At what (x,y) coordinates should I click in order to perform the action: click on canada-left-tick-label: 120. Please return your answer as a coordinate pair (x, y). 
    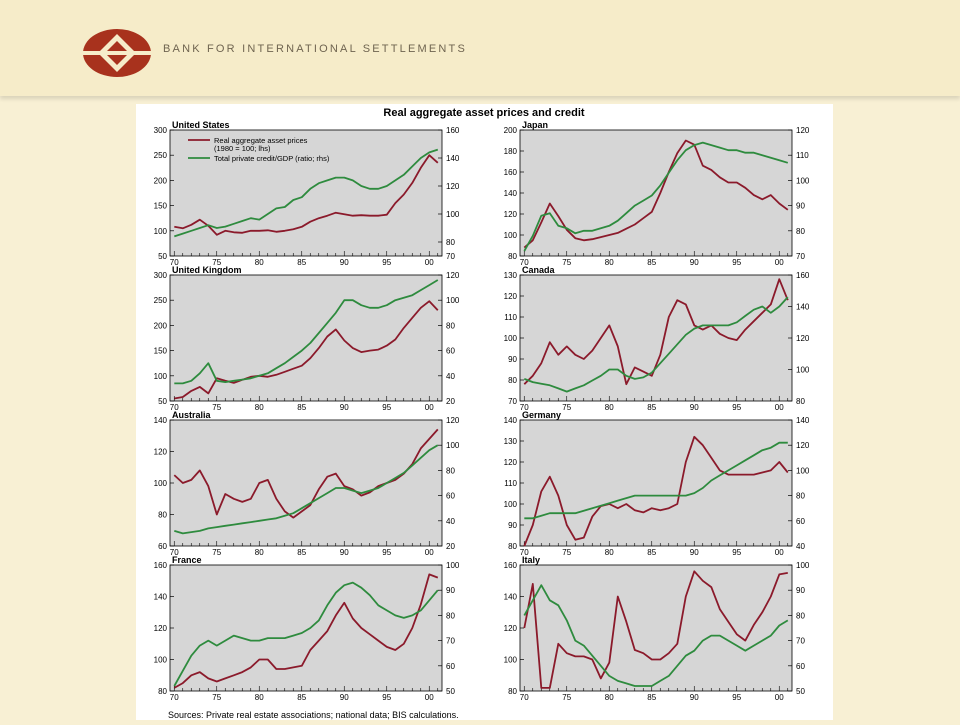
    Looking at the image, I should click on (511, 296).